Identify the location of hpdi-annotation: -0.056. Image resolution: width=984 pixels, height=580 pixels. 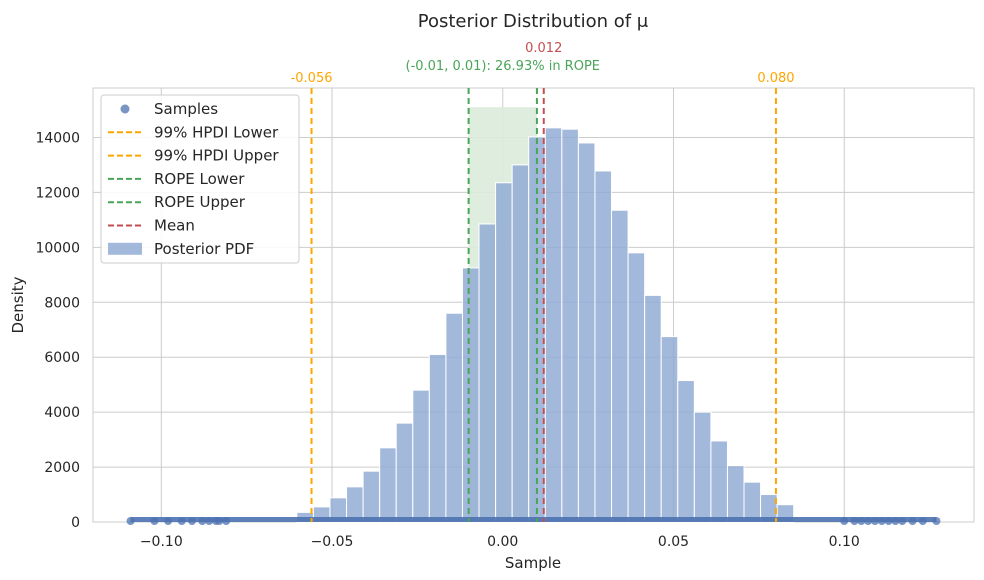
(312, 78).